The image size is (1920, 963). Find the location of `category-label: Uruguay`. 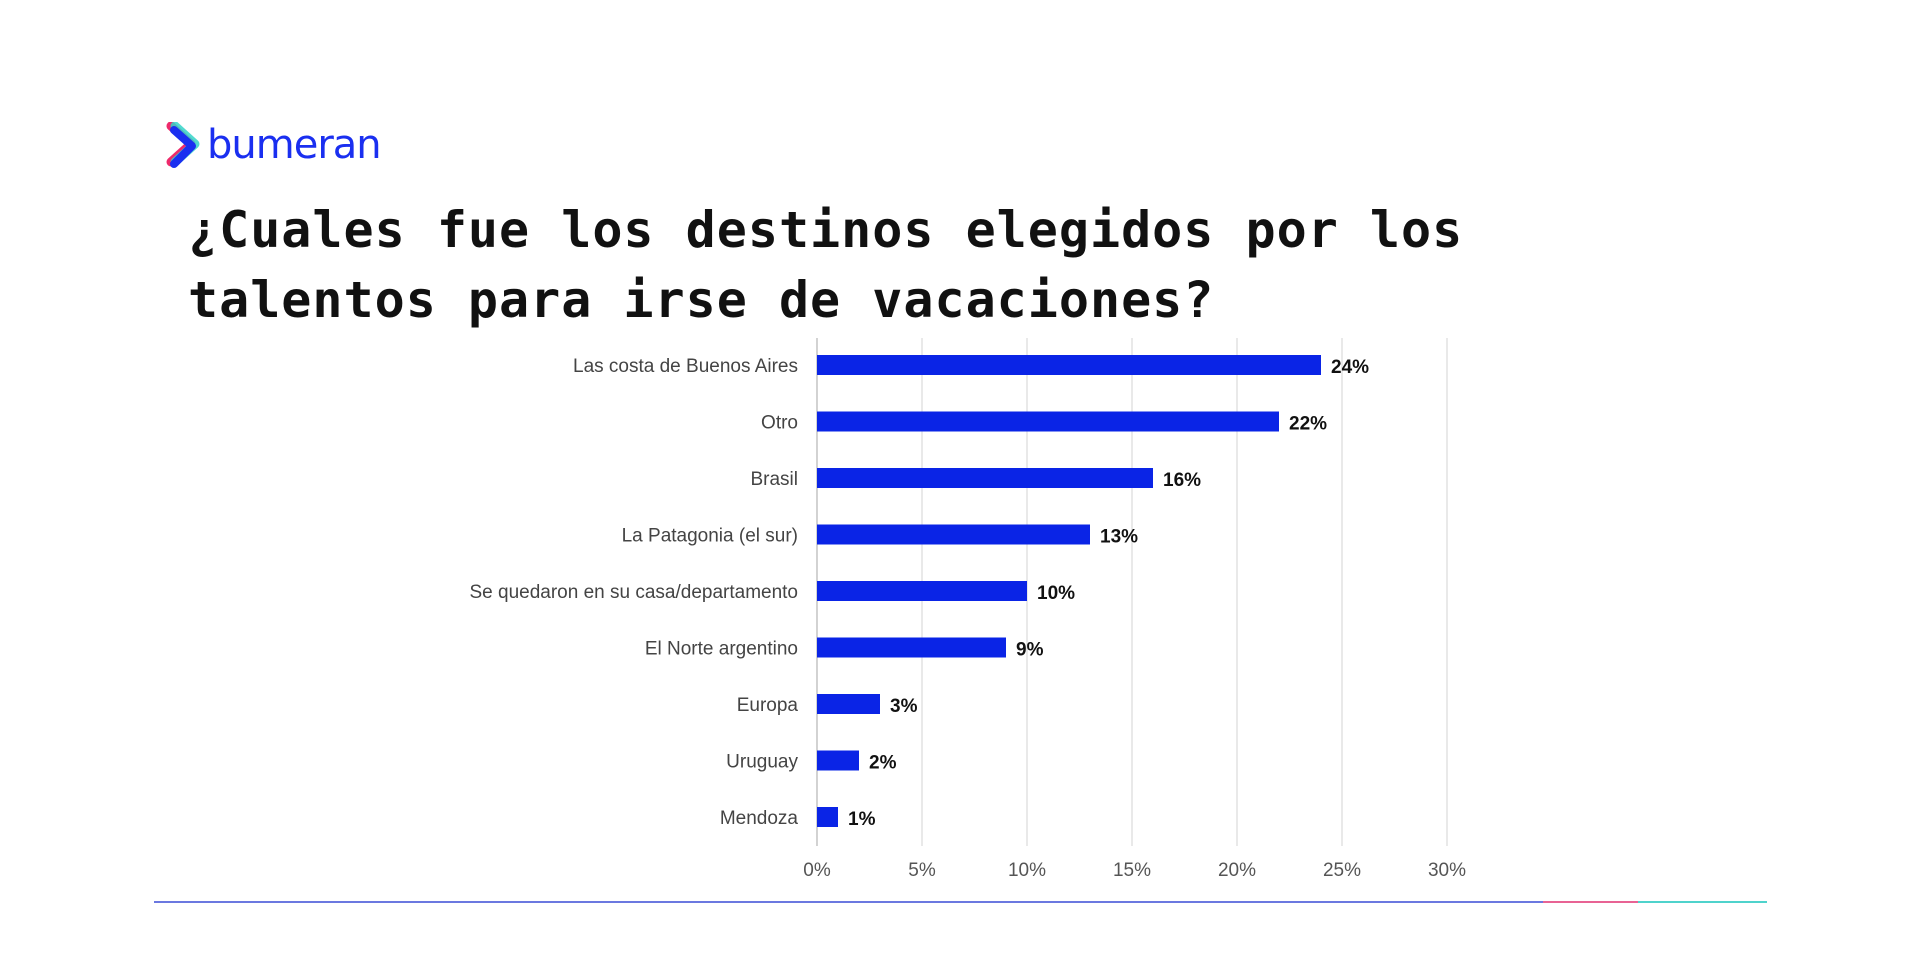

category-label: Uruguay is located at coordinates (762, 762).